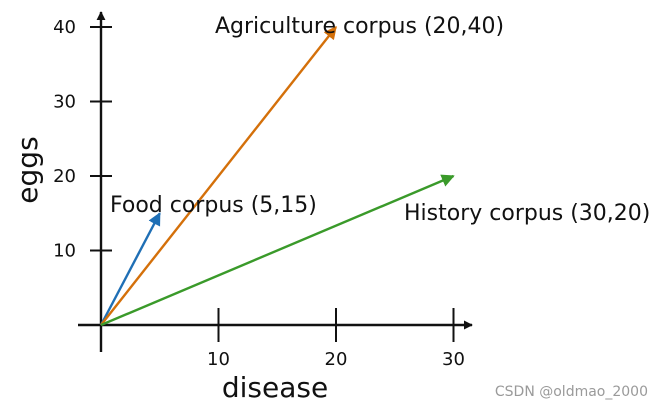 Image resolution: width=663 pixels, height=409 pixels. I want to click on y-tick-label: 10, so click(64, 251).